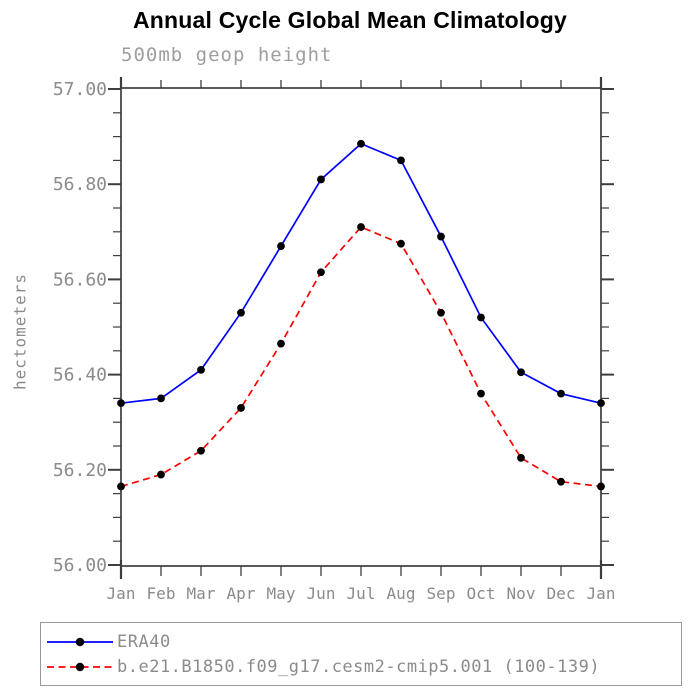  Describe the element at coordinates (363, 641) in the screenshot. I see `legend-item-era40: ERA40` at that location.